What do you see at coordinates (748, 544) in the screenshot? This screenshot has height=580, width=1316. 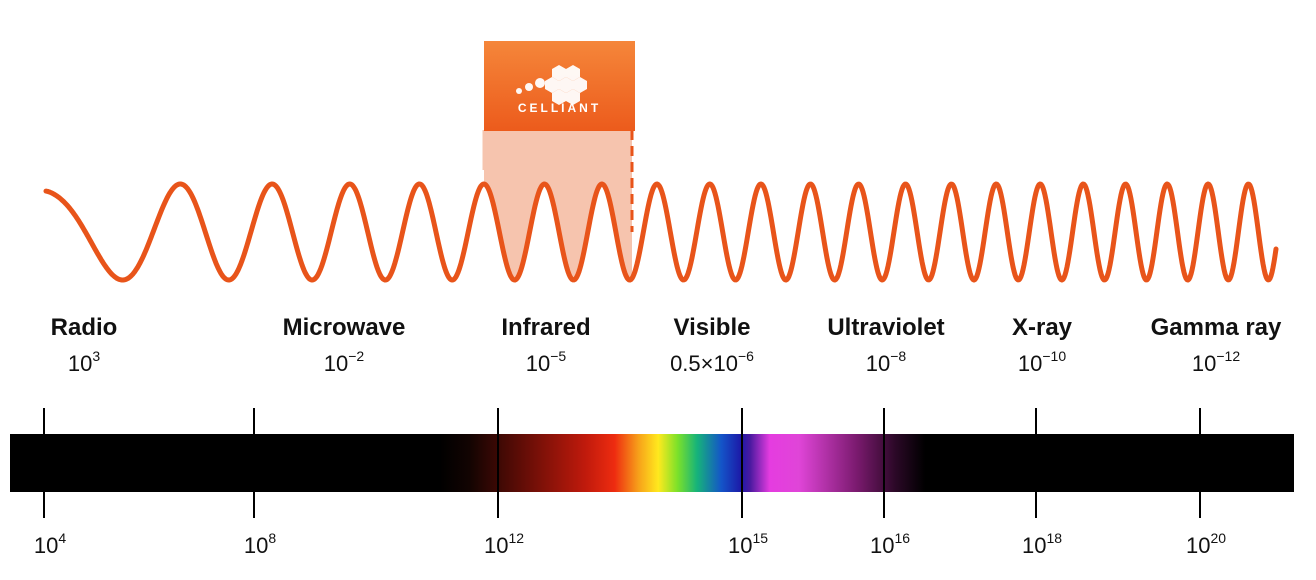 I see `frequency-label: 1015` at bounding box center [748, 544].